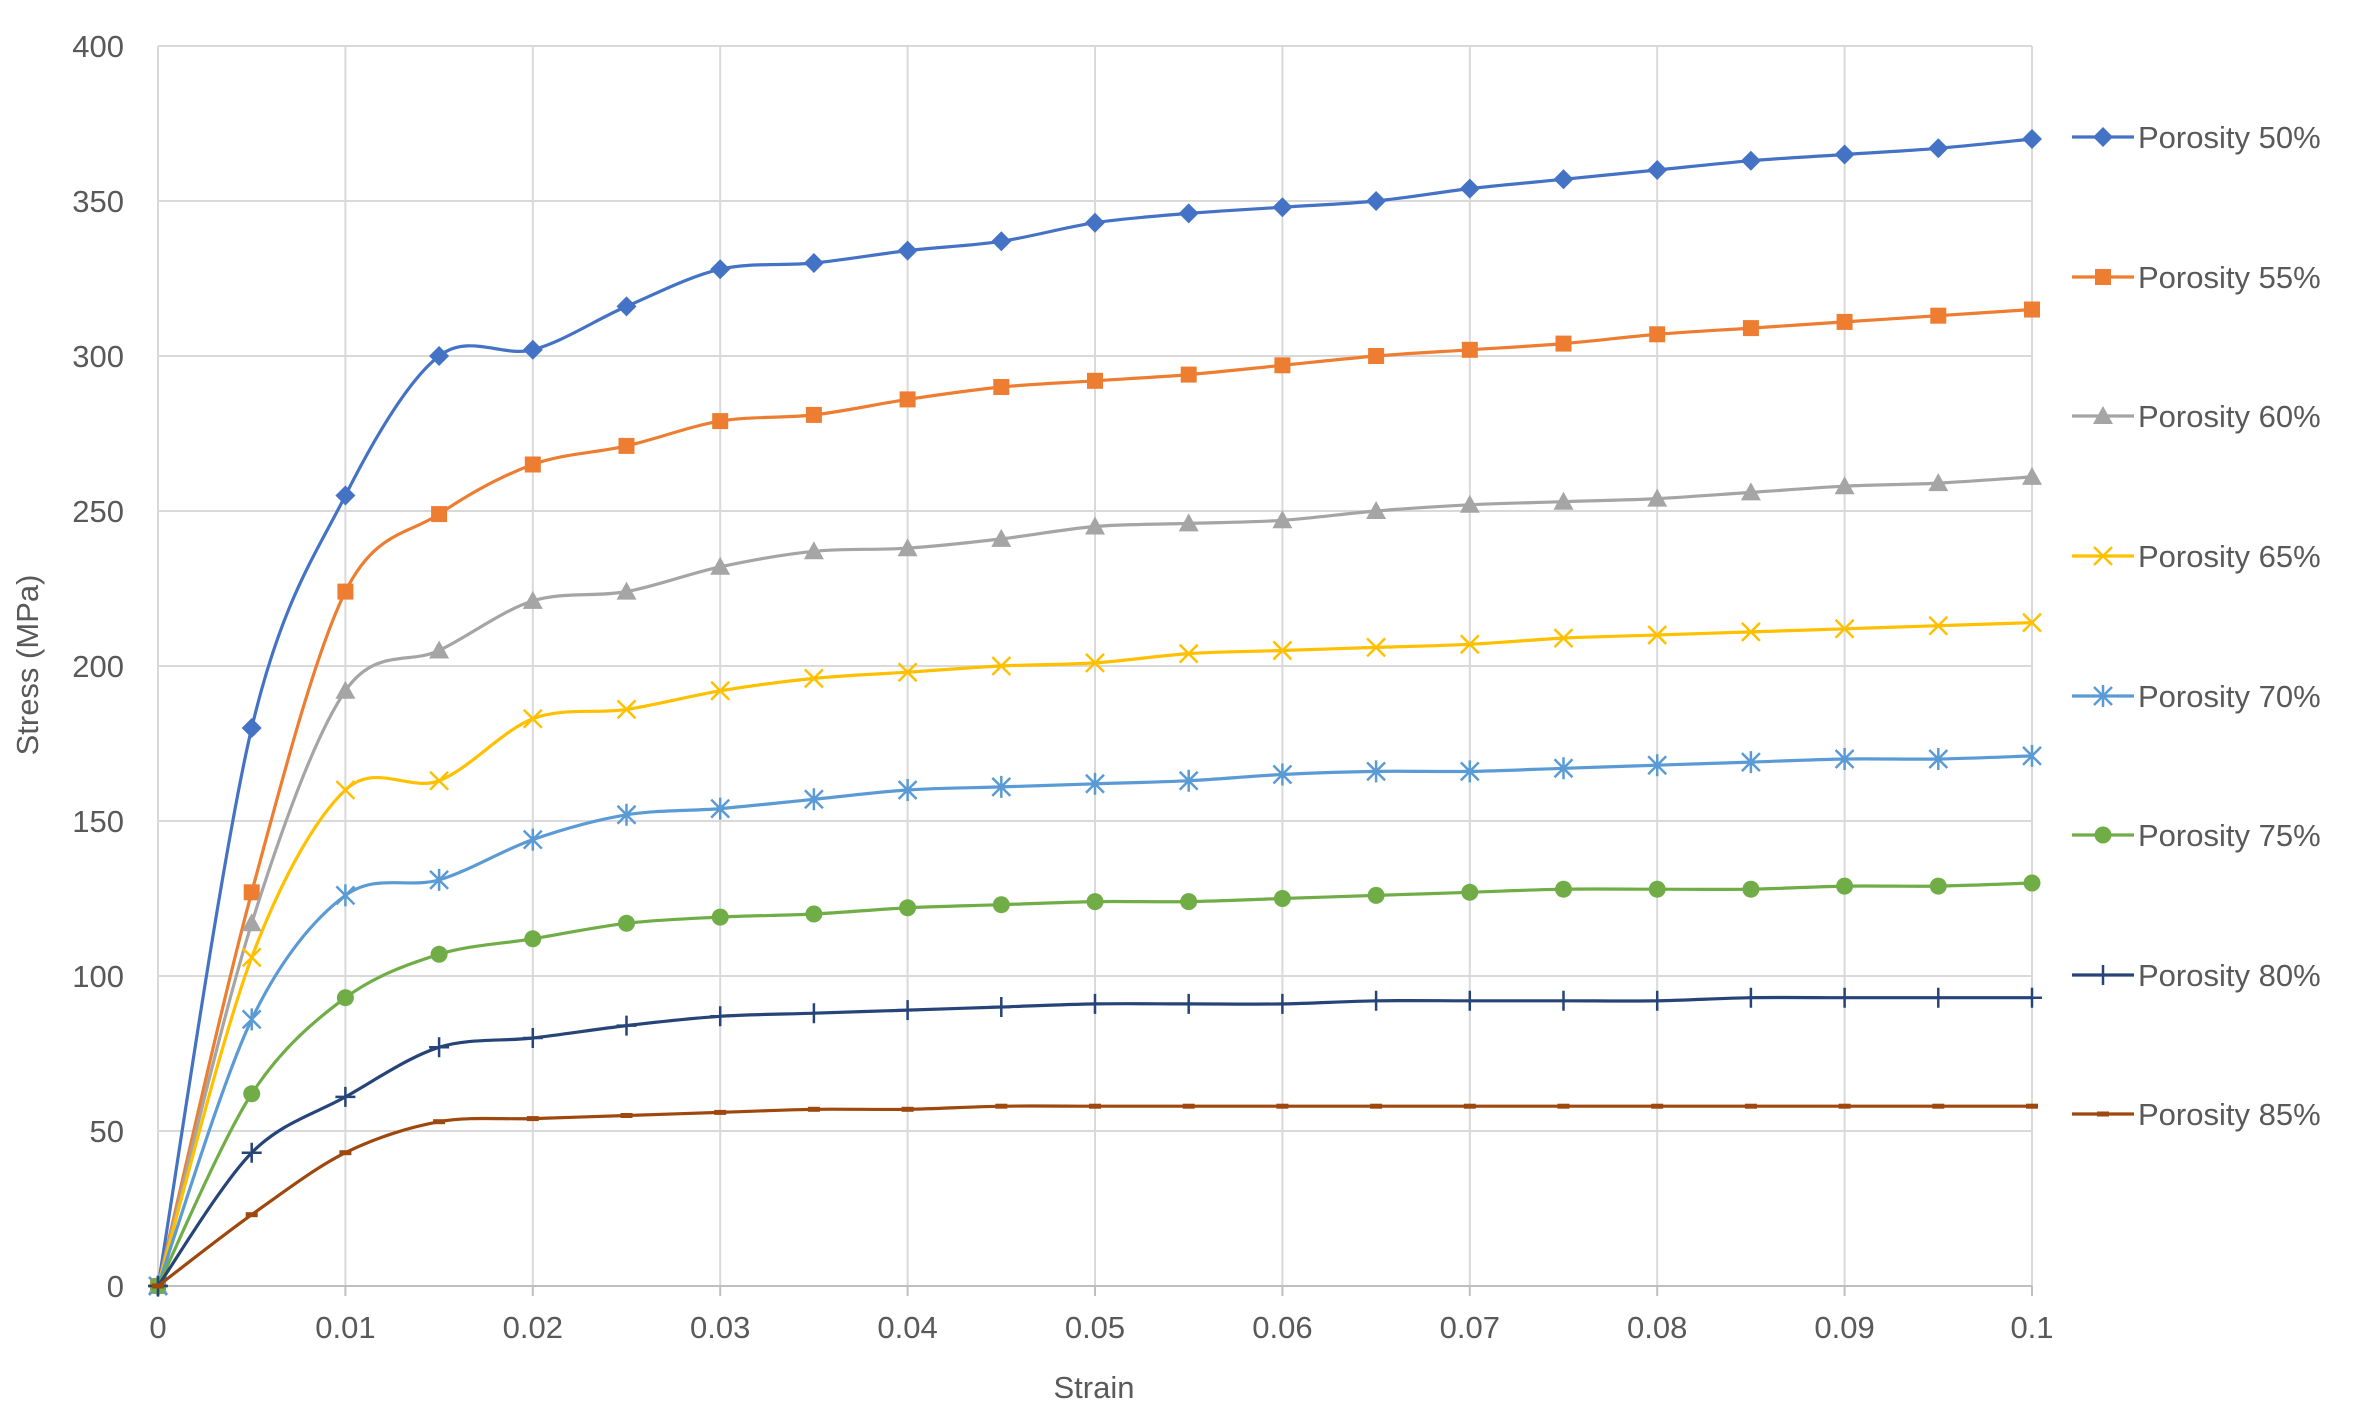 The height and width of the screenshot is (1419, 2357). Describe the element at coordinates (720, 1327) in the screenshot. I see `x-tick-label: 0.03` at that location.